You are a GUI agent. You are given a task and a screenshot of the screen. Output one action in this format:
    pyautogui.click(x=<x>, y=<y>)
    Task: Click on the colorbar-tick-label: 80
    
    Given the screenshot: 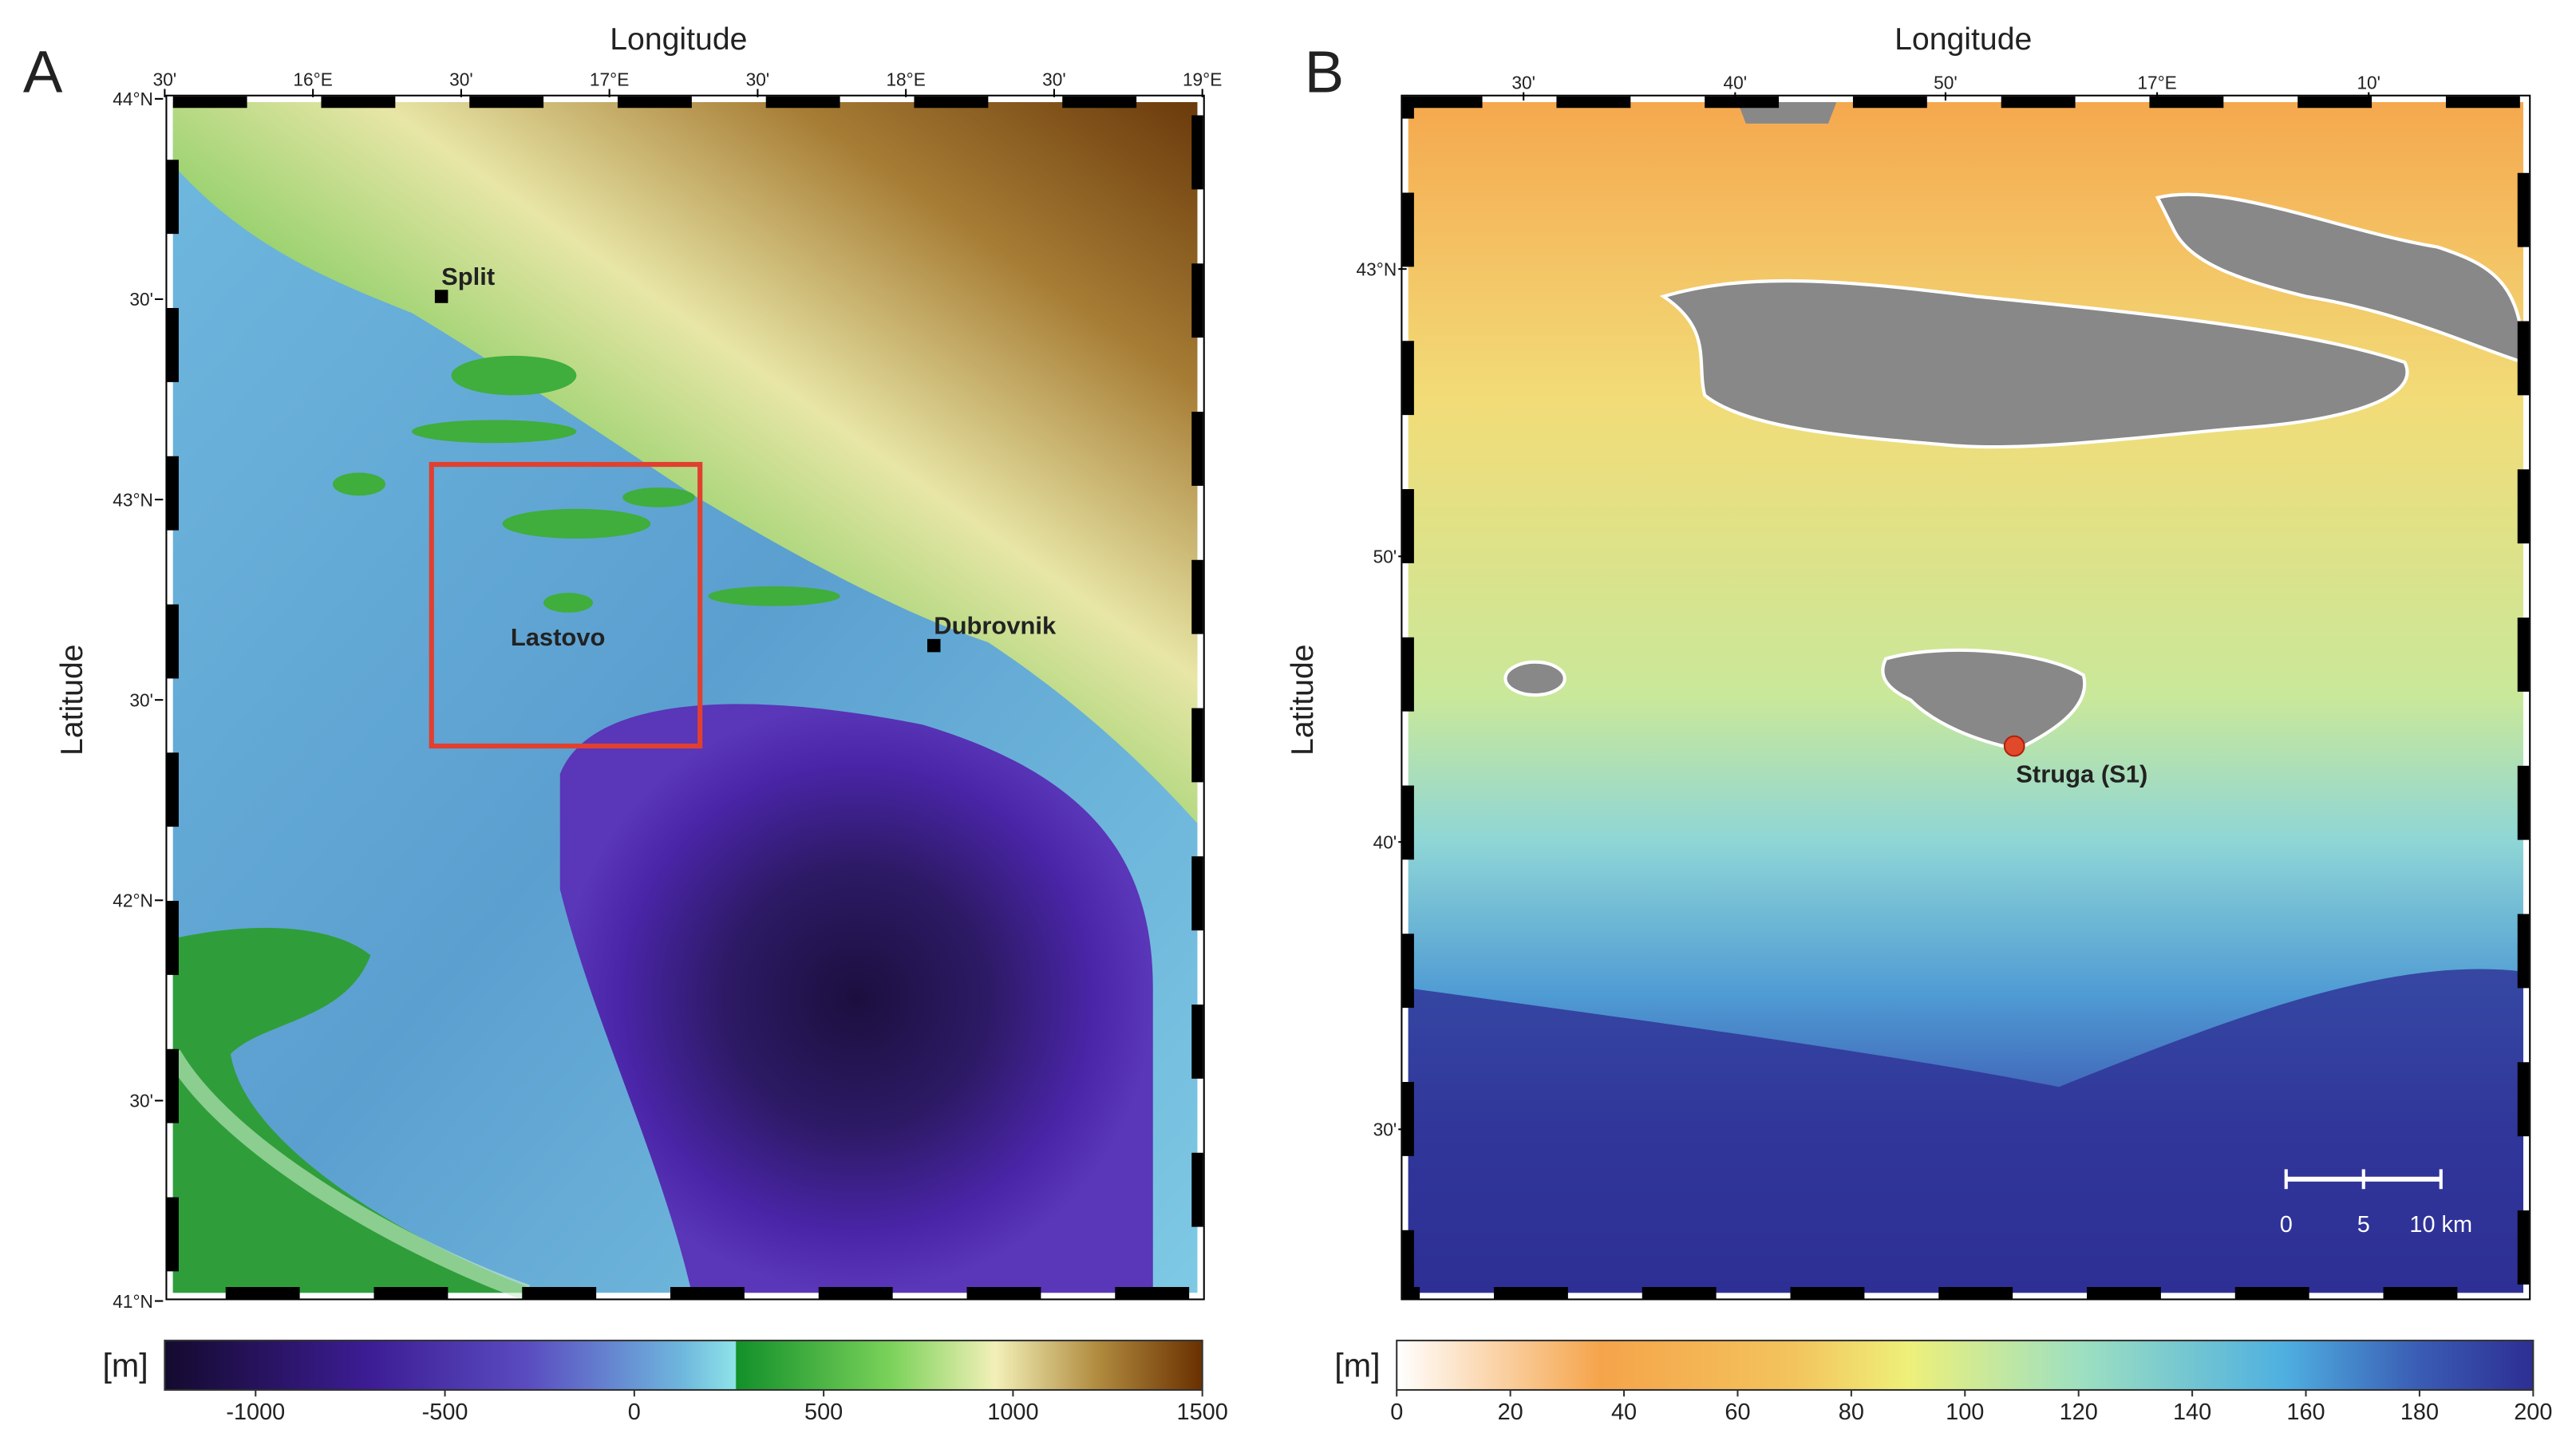 What is the action you would take?
    pyautogui.click(x=1851, y=1413)
    